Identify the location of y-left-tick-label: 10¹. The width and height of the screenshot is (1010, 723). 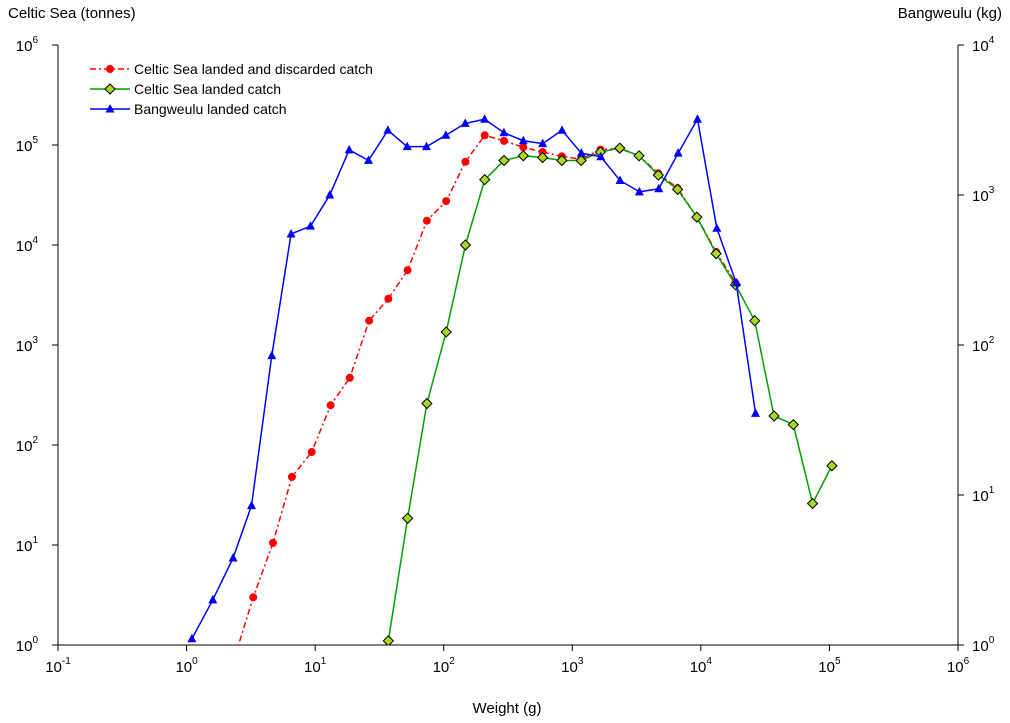
(27, 545).